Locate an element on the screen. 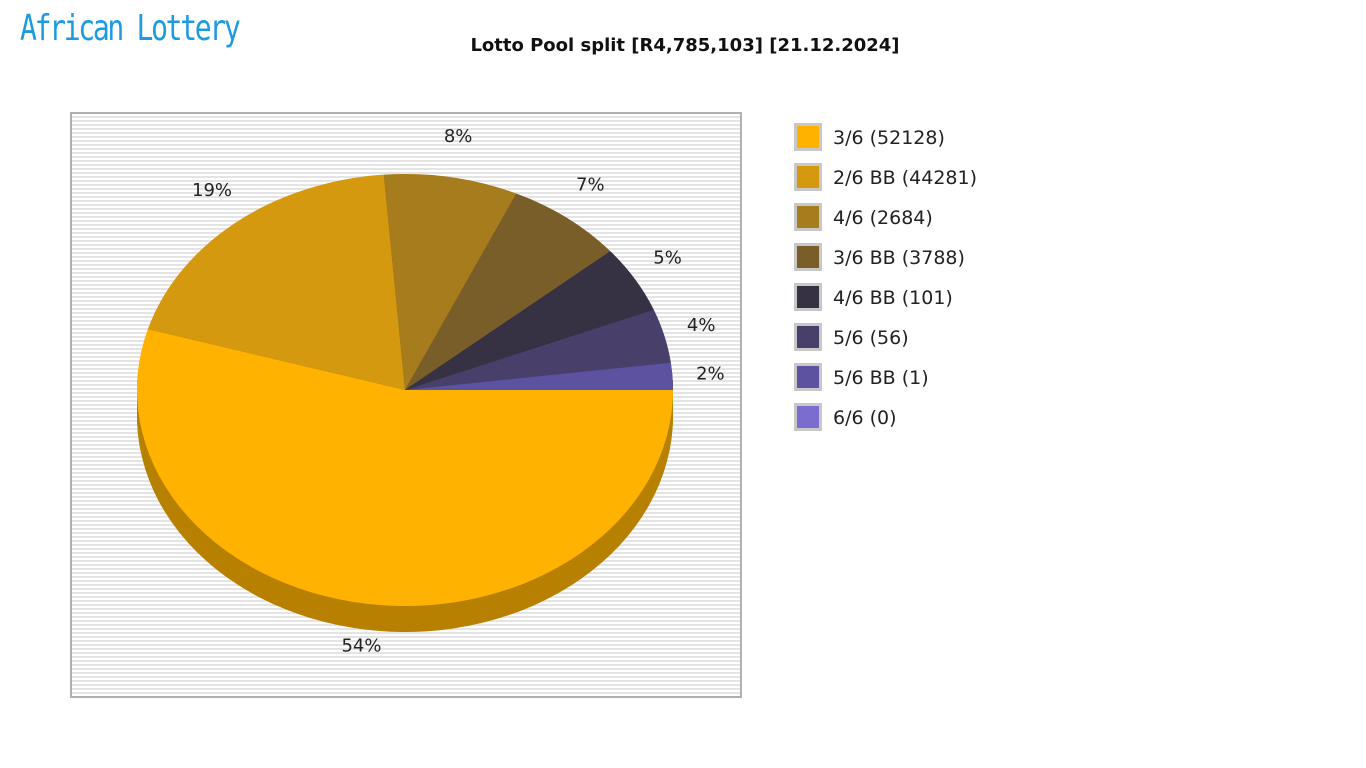  slice-label: 5% is located at coordinates (667, 257).